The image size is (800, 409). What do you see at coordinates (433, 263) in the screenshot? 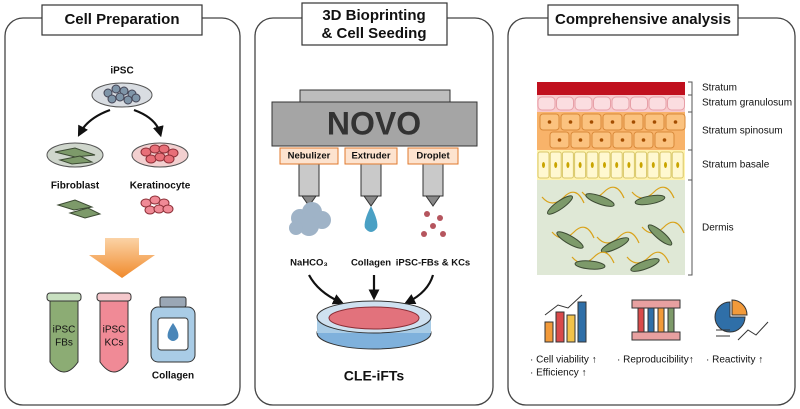
I see `material-label: iPSC-FBs & KCs` at bounding box center [433, 263].